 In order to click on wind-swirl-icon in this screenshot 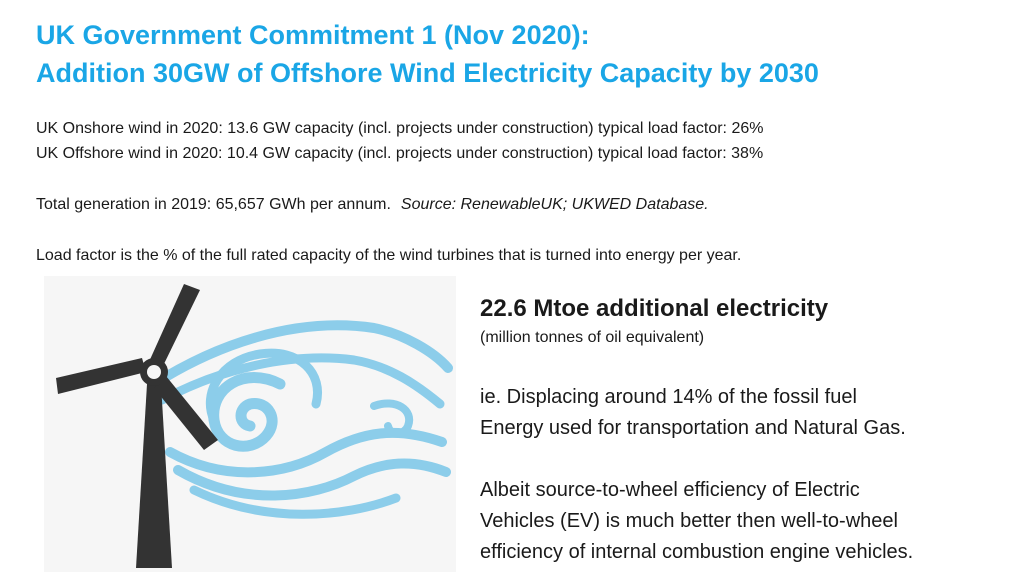, I will do `click(301, 419)`.